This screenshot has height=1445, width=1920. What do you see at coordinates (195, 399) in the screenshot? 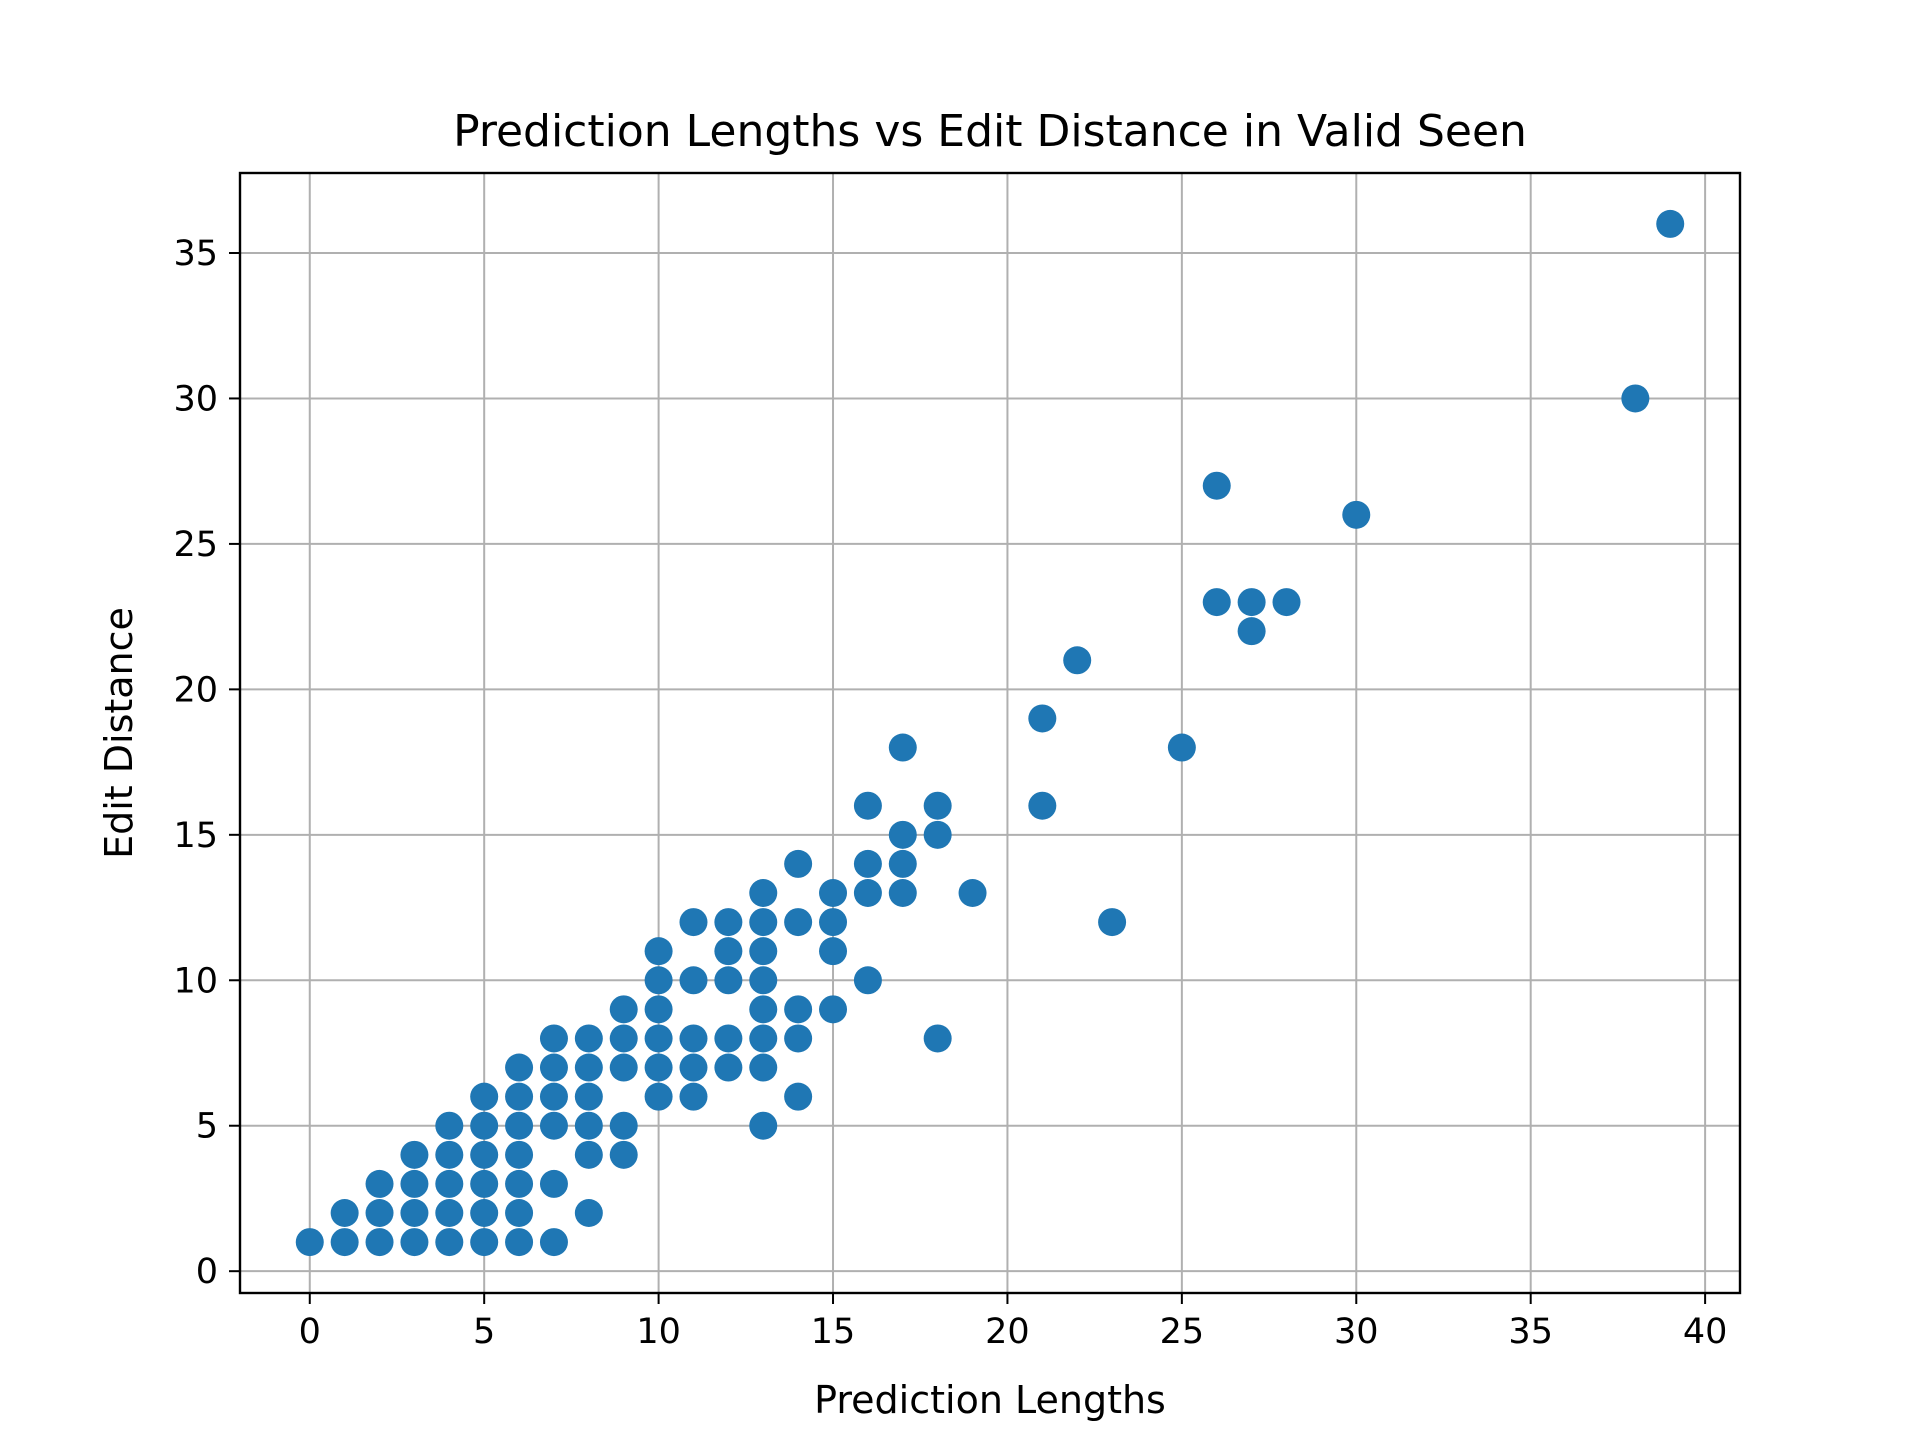
I see `y-tick-label: 30` at bounding box center [195, 399].